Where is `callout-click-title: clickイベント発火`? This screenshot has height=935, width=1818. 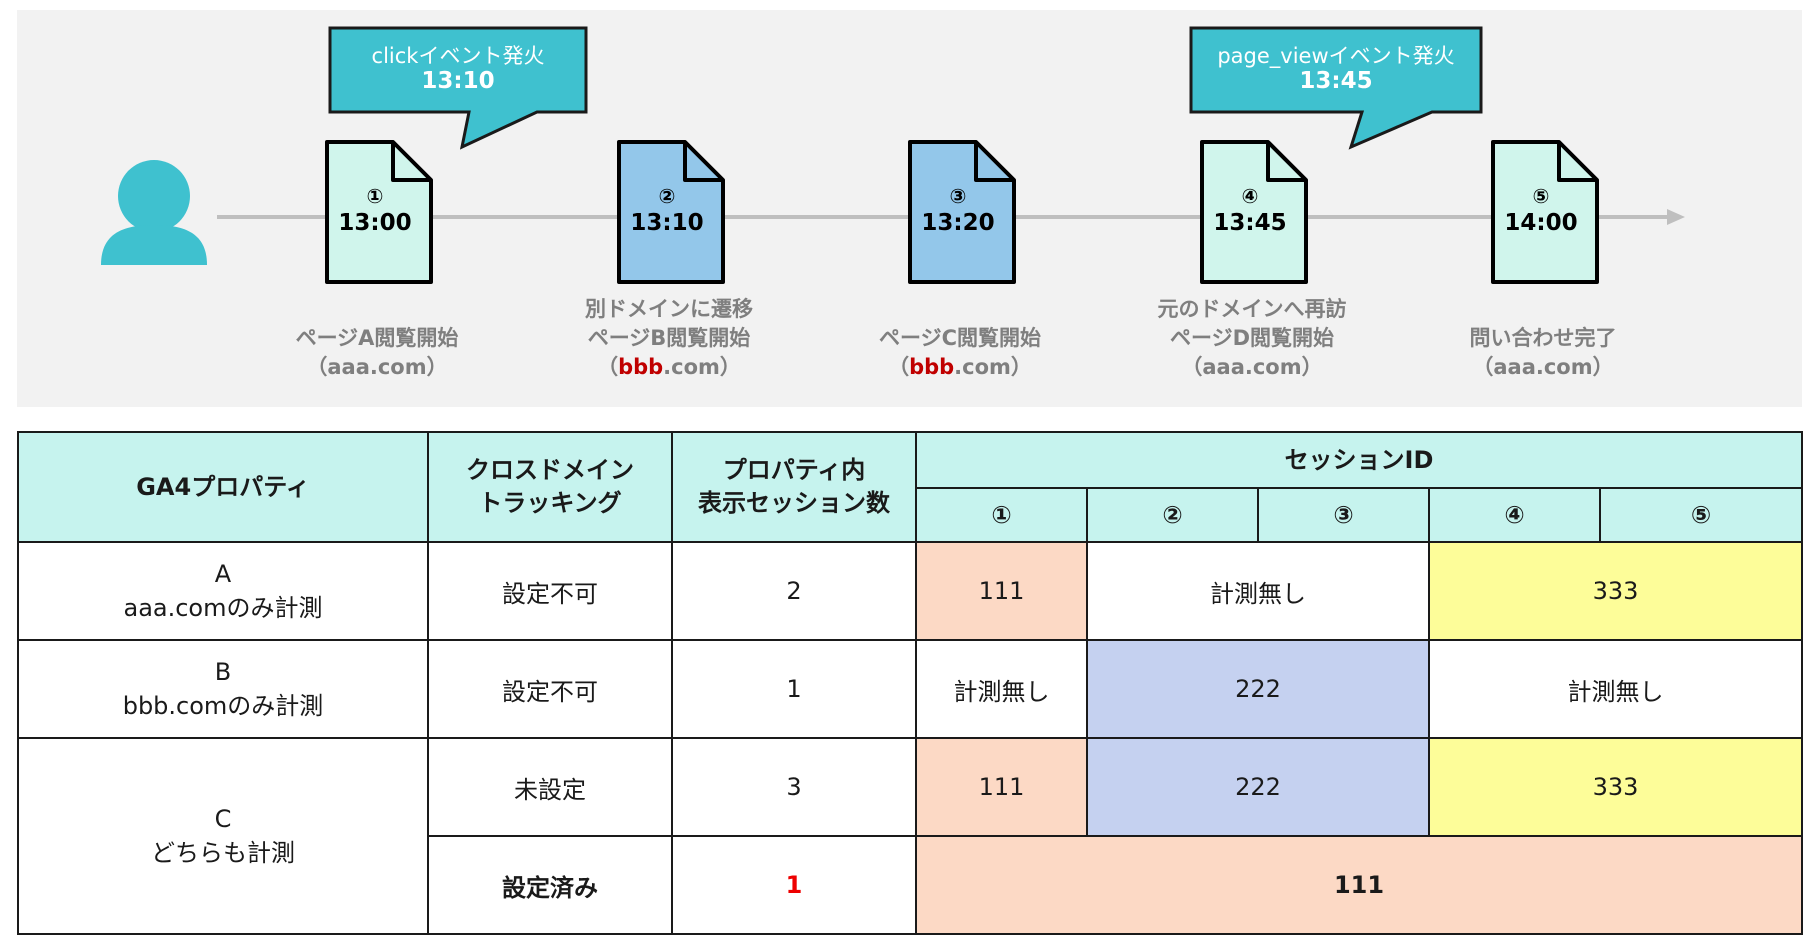
callout-click-title: clickイベント発火 is located at coordinates (458, 56).